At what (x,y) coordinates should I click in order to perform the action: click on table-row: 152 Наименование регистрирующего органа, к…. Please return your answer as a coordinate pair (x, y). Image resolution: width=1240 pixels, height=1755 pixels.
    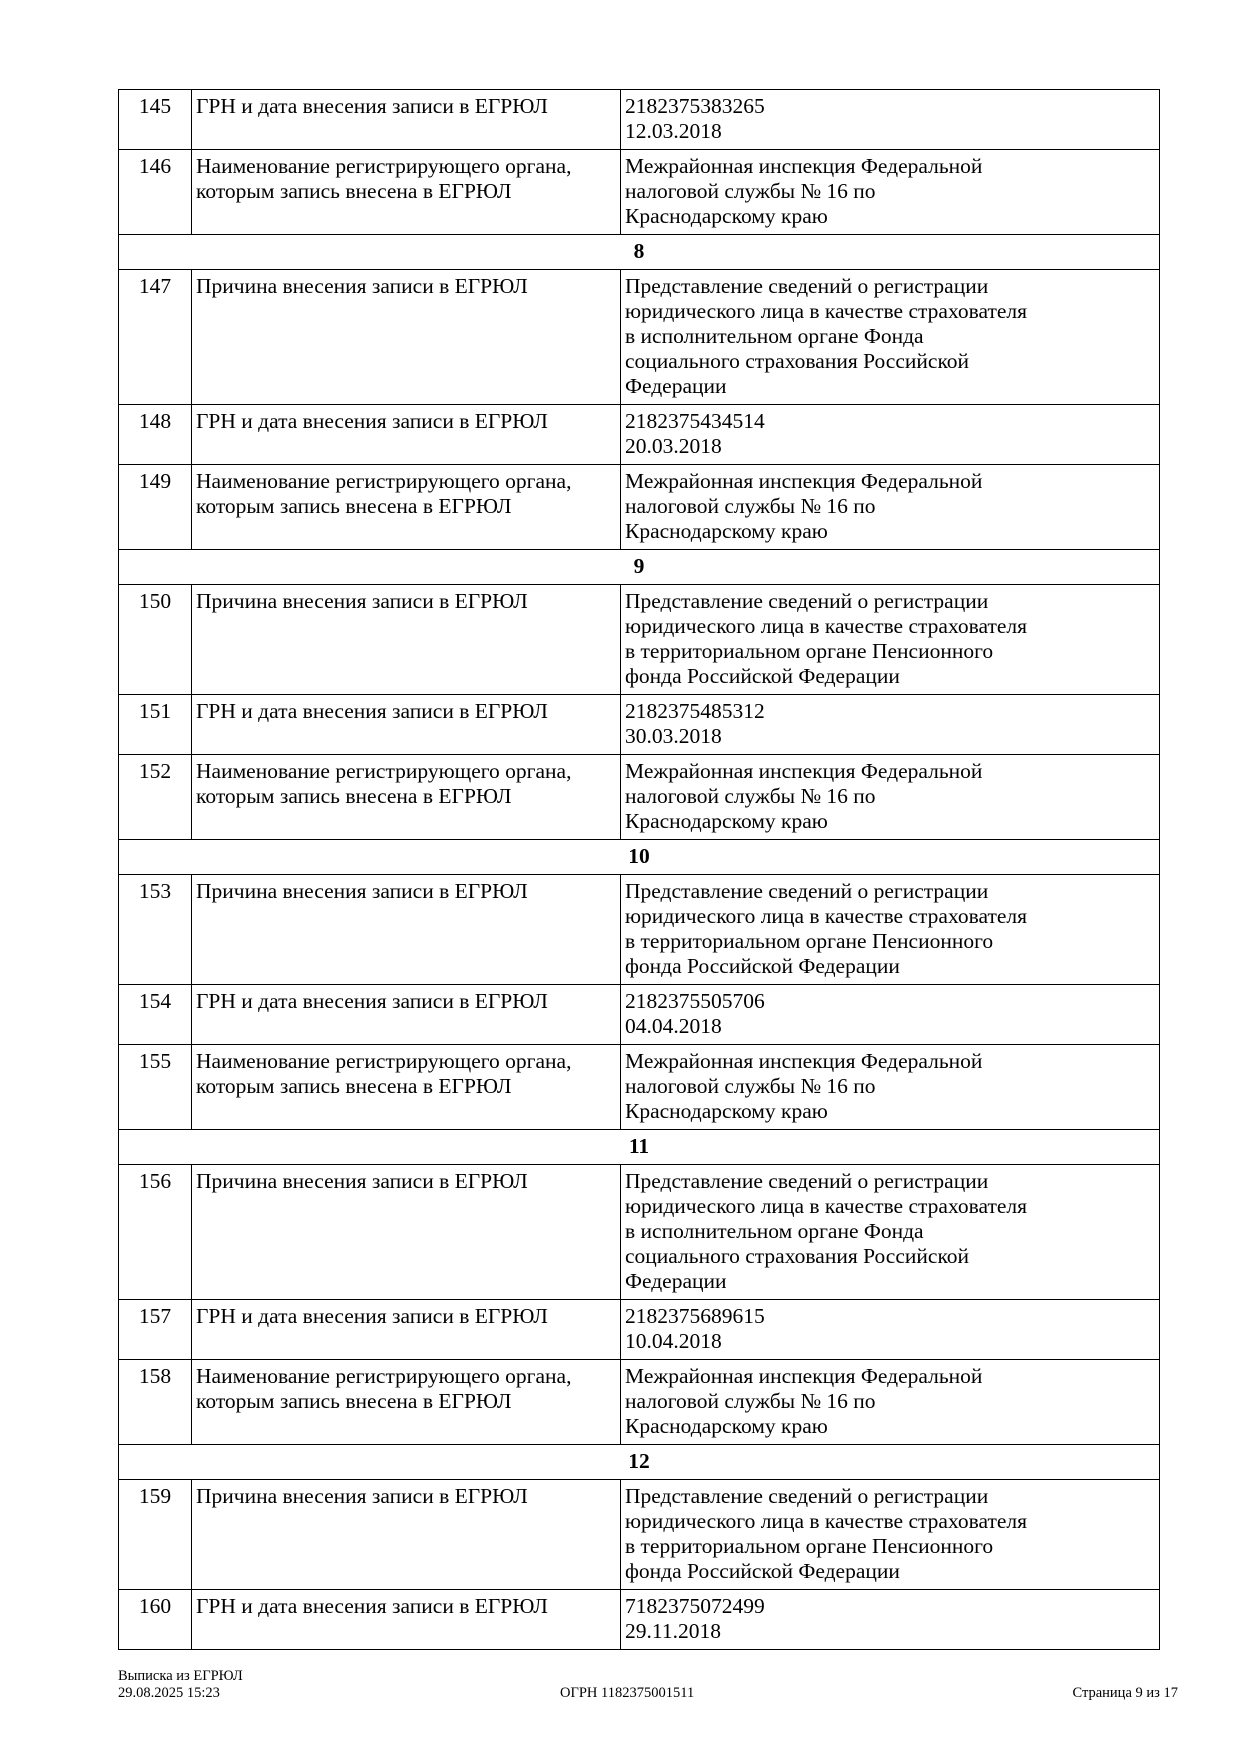
    Looking at the image, I should click on (639, 797).